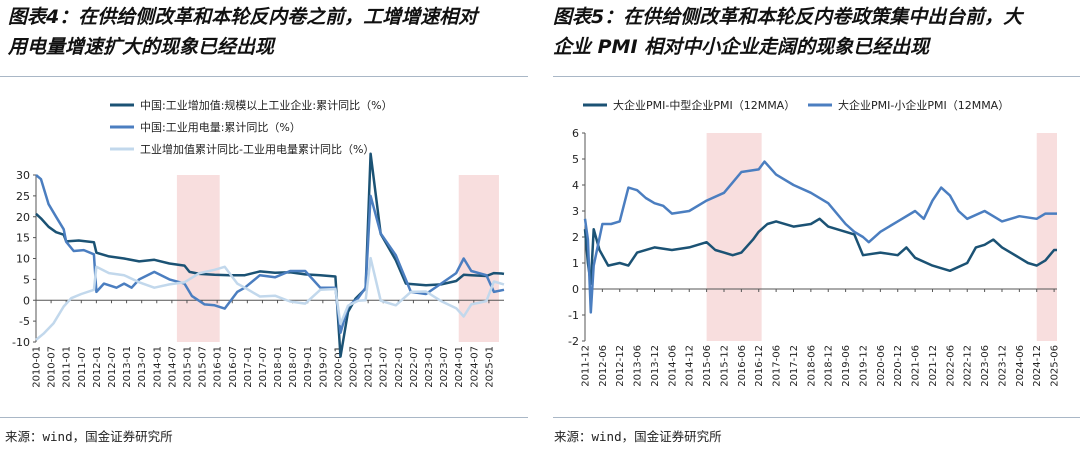  Describe the element at coordinates (67, 367) in the screenshot. I see `x-tick-label: 2011-01` at that location.